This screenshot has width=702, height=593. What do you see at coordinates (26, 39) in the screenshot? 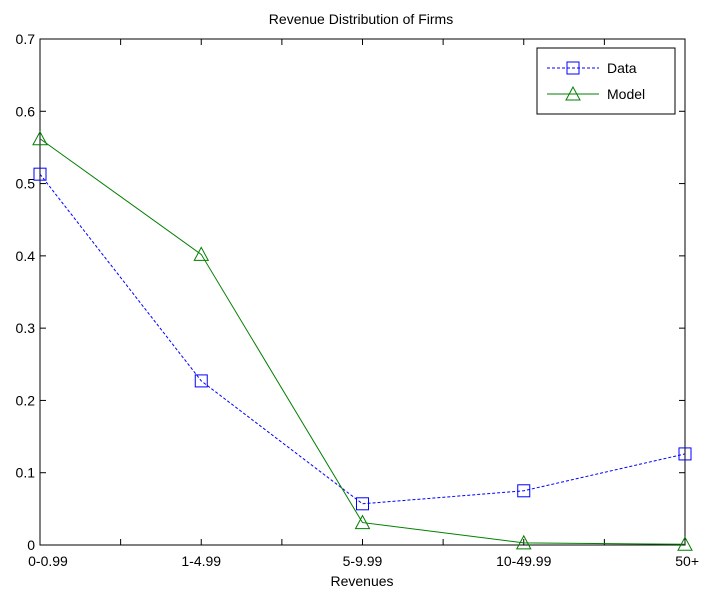
I see `y-tick-label: 0.7` at bounding box center [26, 39].